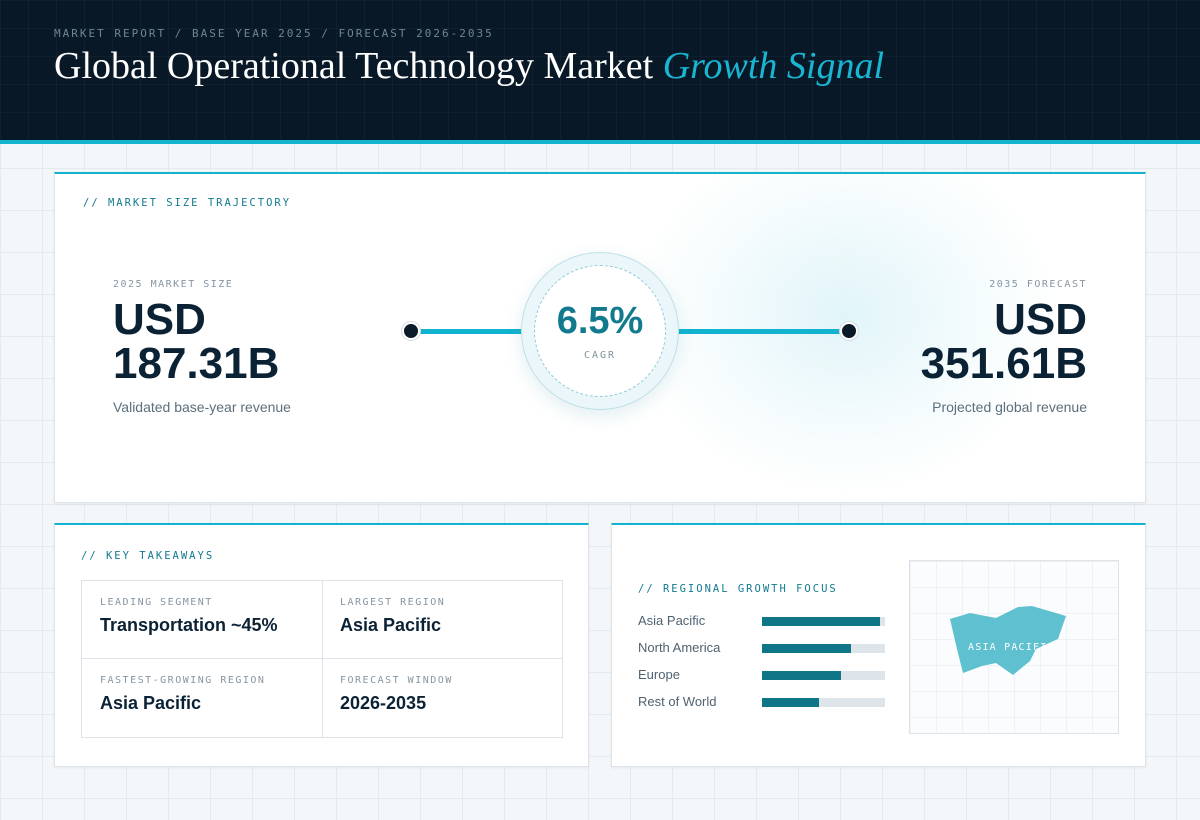 Image resolution: width=1200 pixels, height=820 pixels. I want to click on cagr-value: 6.5%, so click(600, 321).